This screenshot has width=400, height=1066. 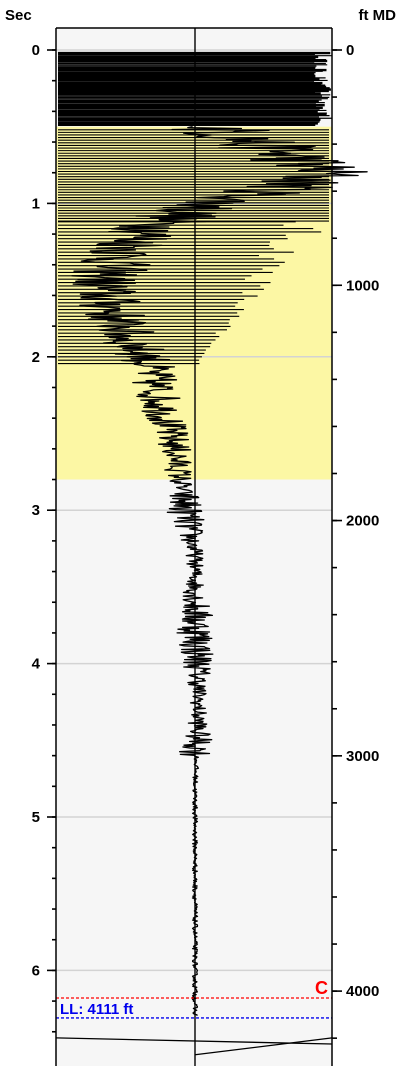 I want to click on left-tick-label: 3, so click(x=36, y=510).